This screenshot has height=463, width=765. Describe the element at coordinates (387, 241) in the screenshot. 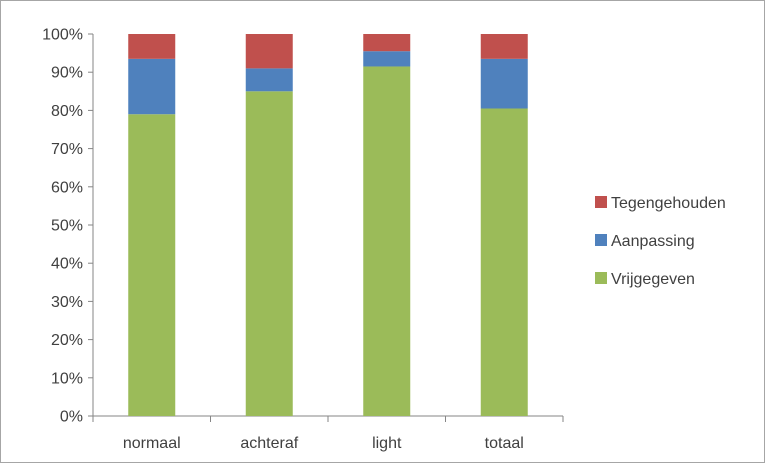

I see `bar-segment-vrijgegeven-light` at that location.